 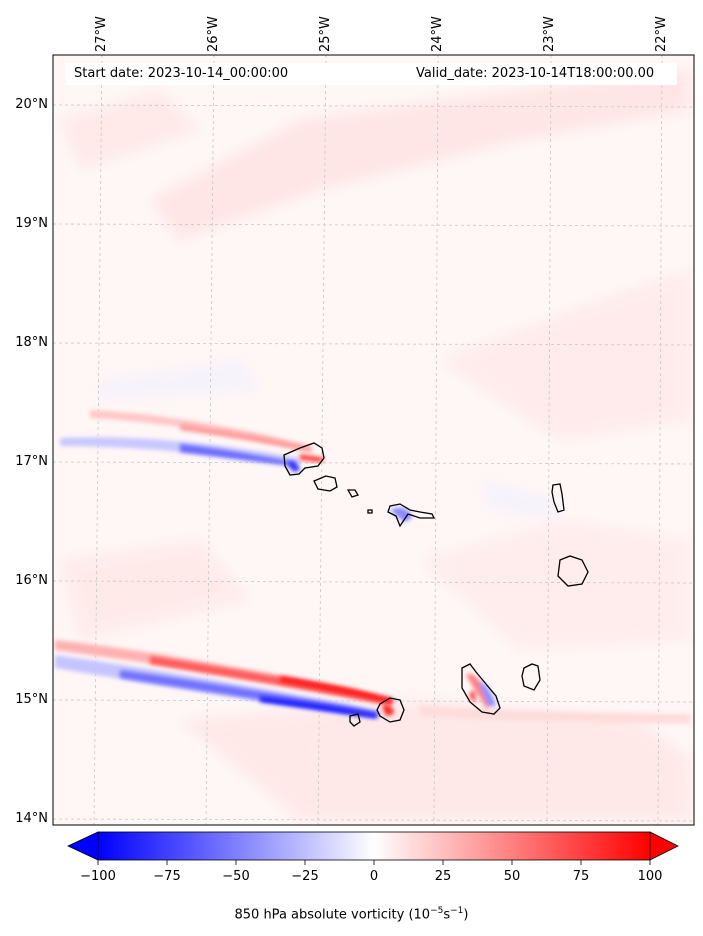 What do you see at coordinates (31, 461) in the screenshot?
I see `lat-label-17n: 17°N` at bounding box center [31, 461].